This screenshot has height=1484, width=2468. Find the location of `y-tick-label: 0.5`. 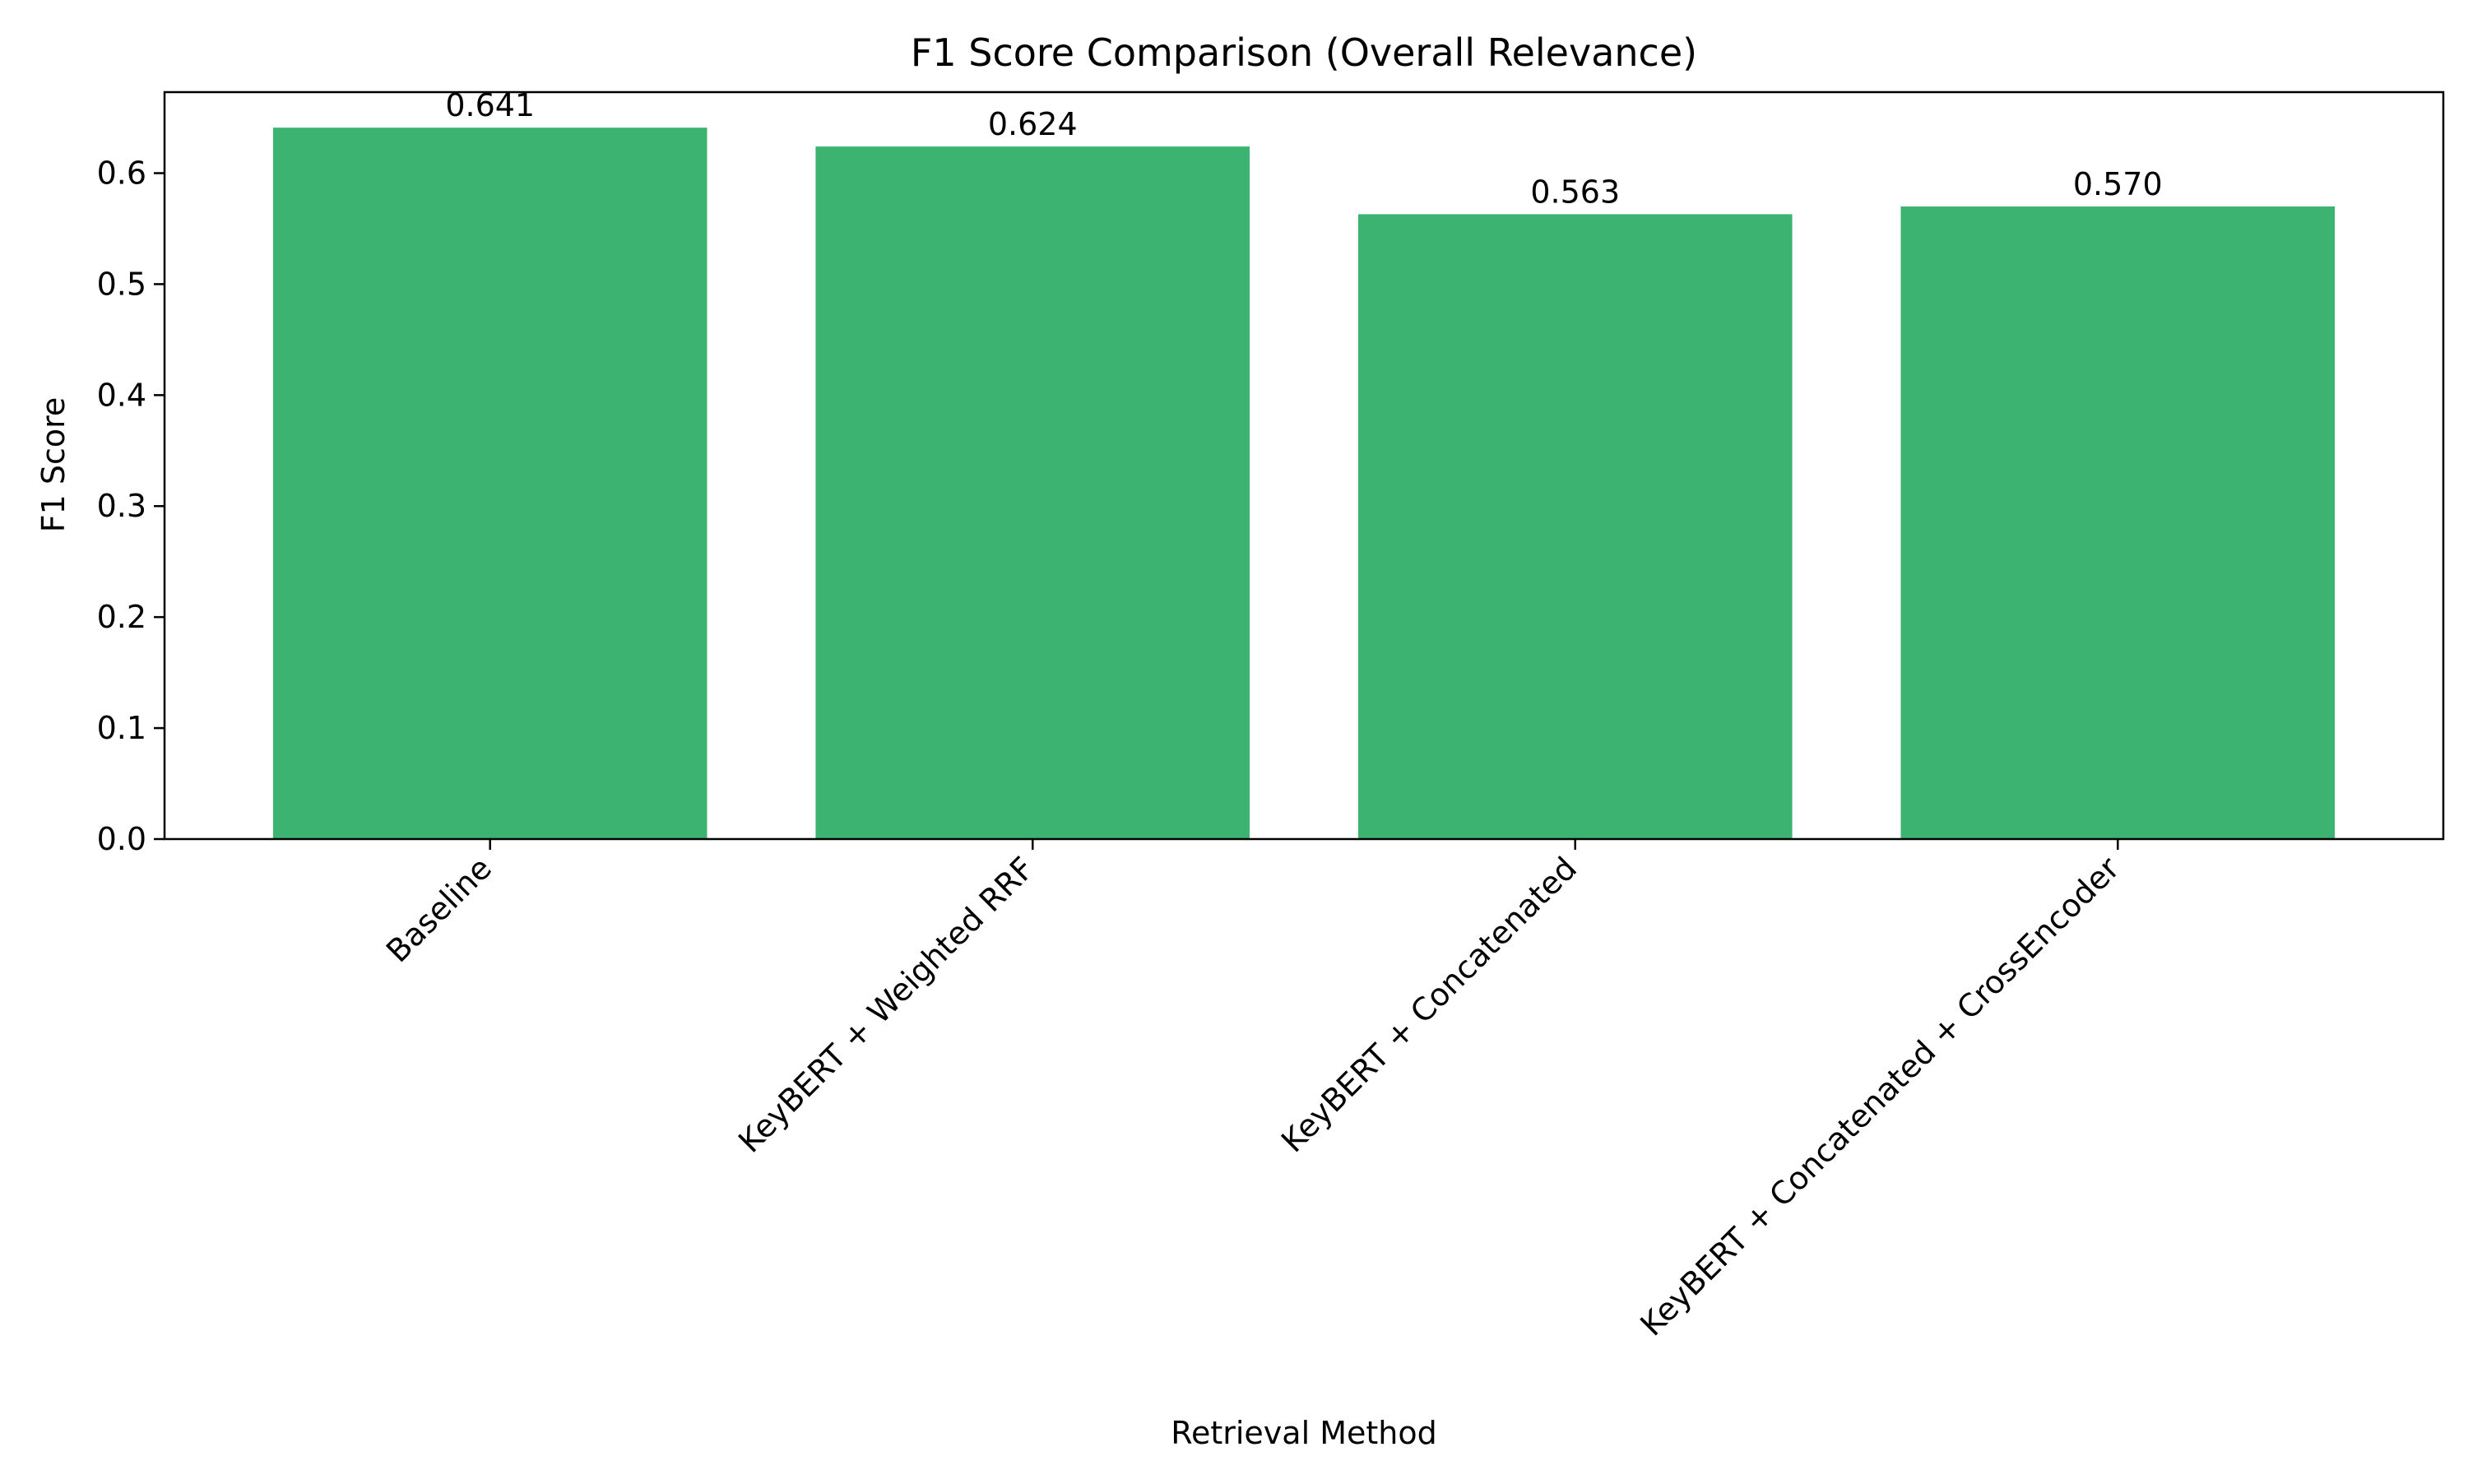

y-tick-label: 0.5 is located at coordinates (121, 284).